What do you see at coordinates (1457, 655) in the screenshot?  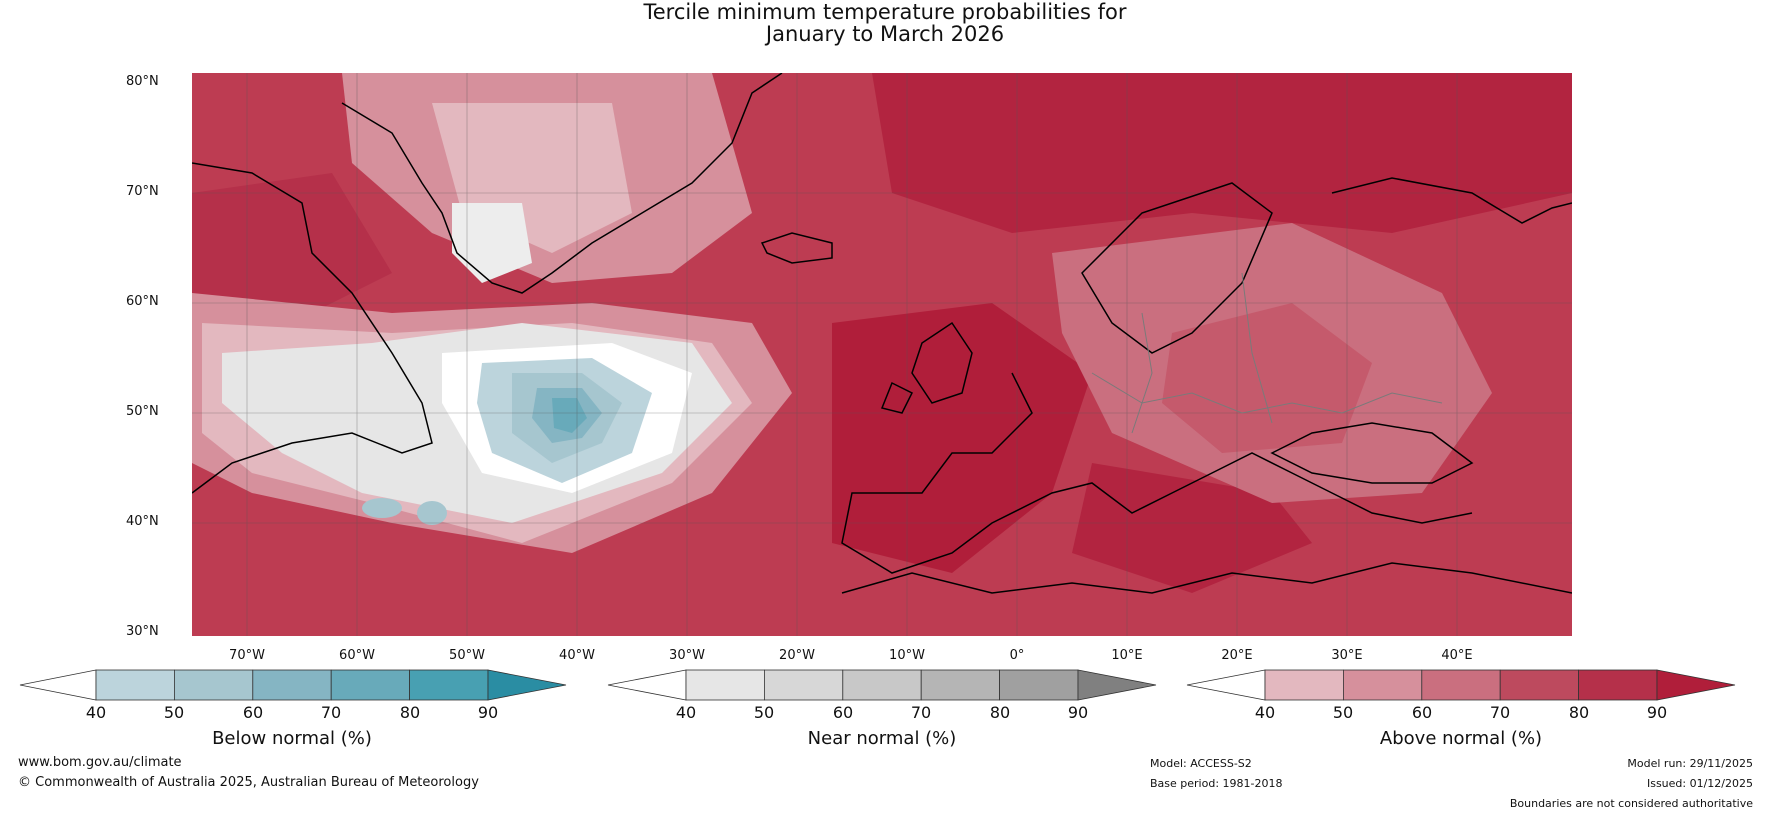 I see `lon-label-40e: 40°E` at bounding box center [1457, 655].